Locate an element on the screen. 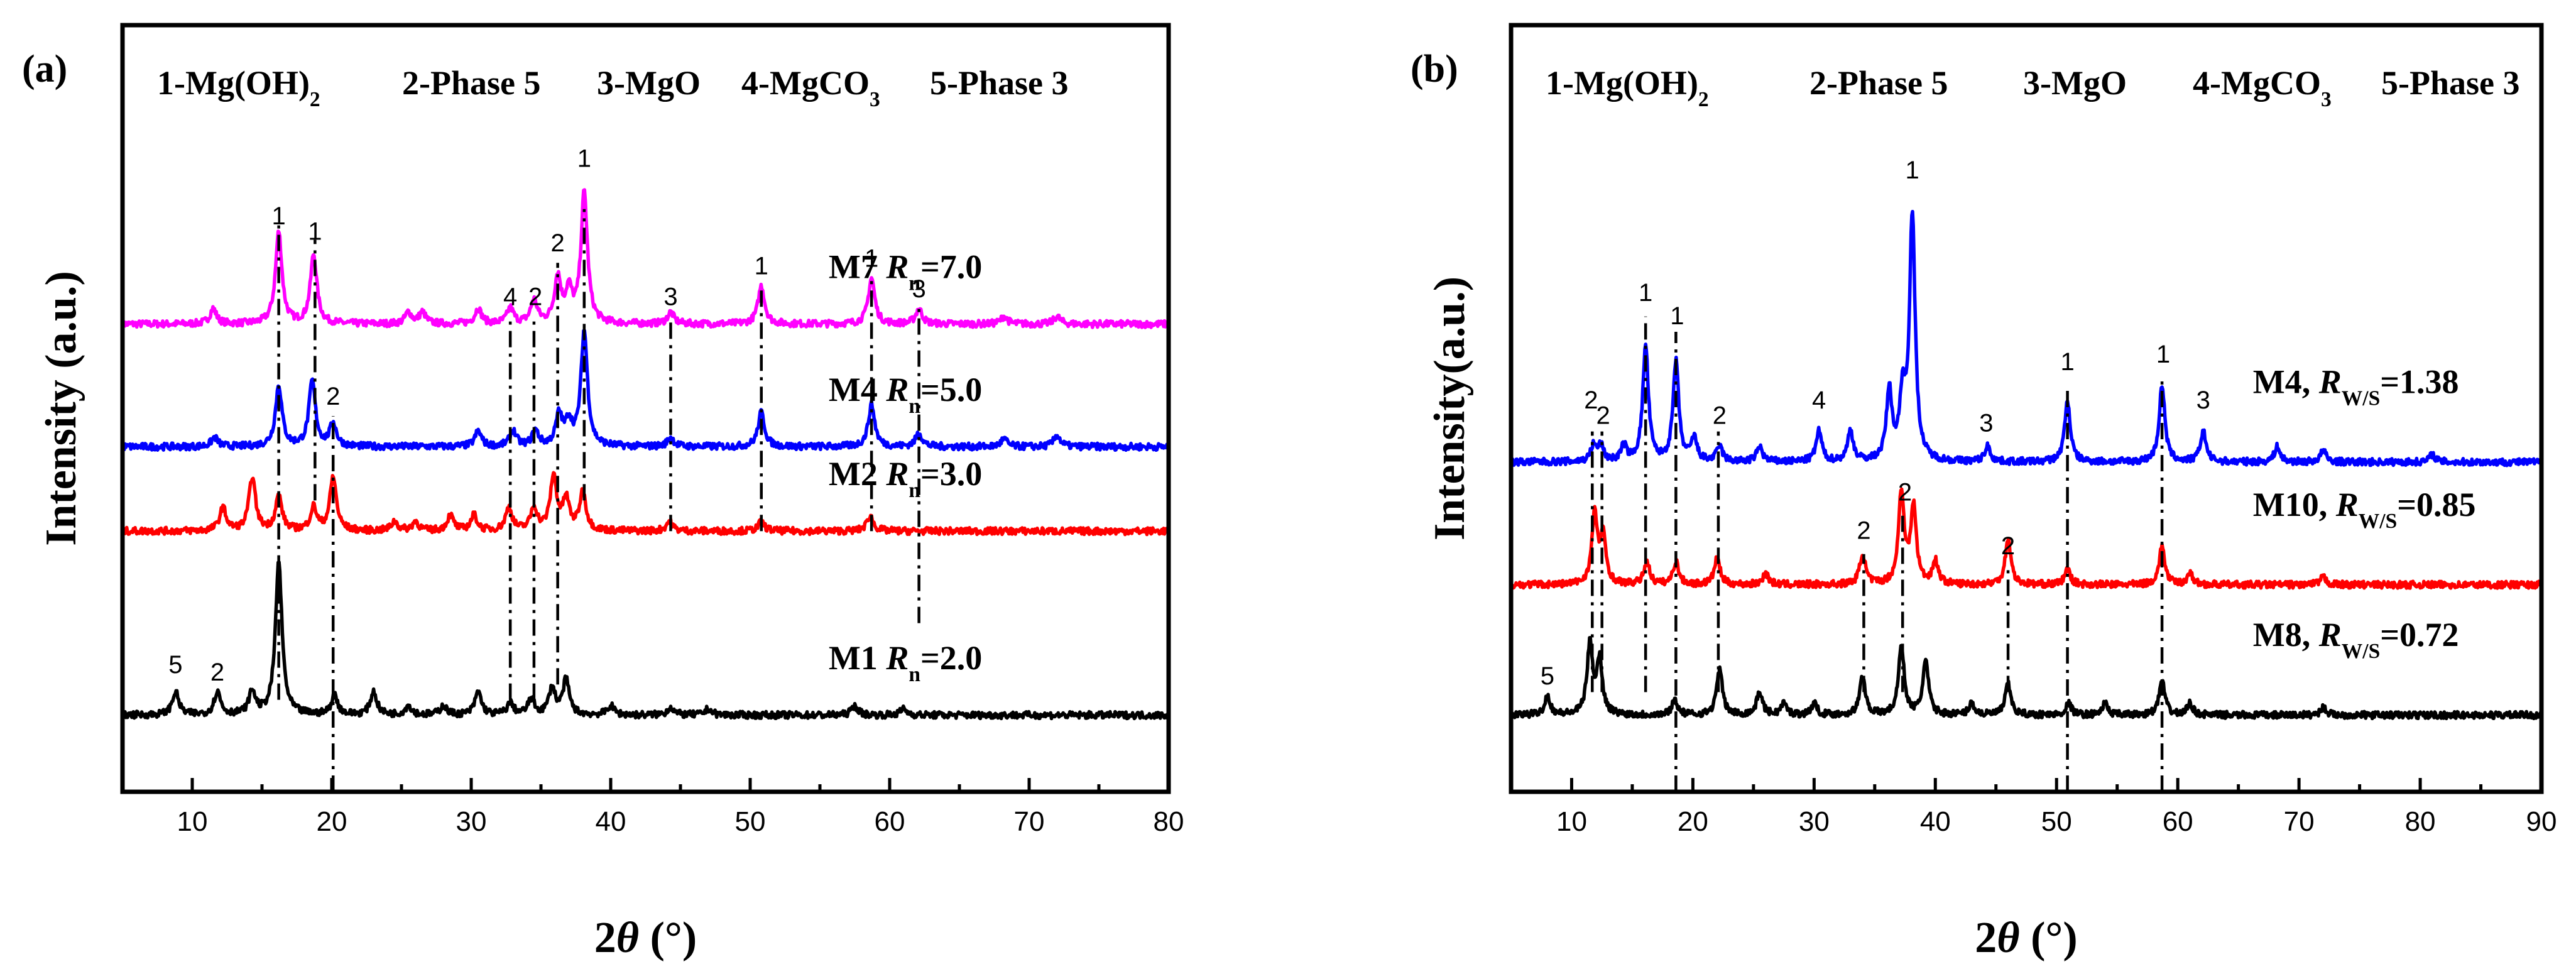 The image size is (2576, 969). x-tick-label: 90 is located at coordinates (2541, 821).